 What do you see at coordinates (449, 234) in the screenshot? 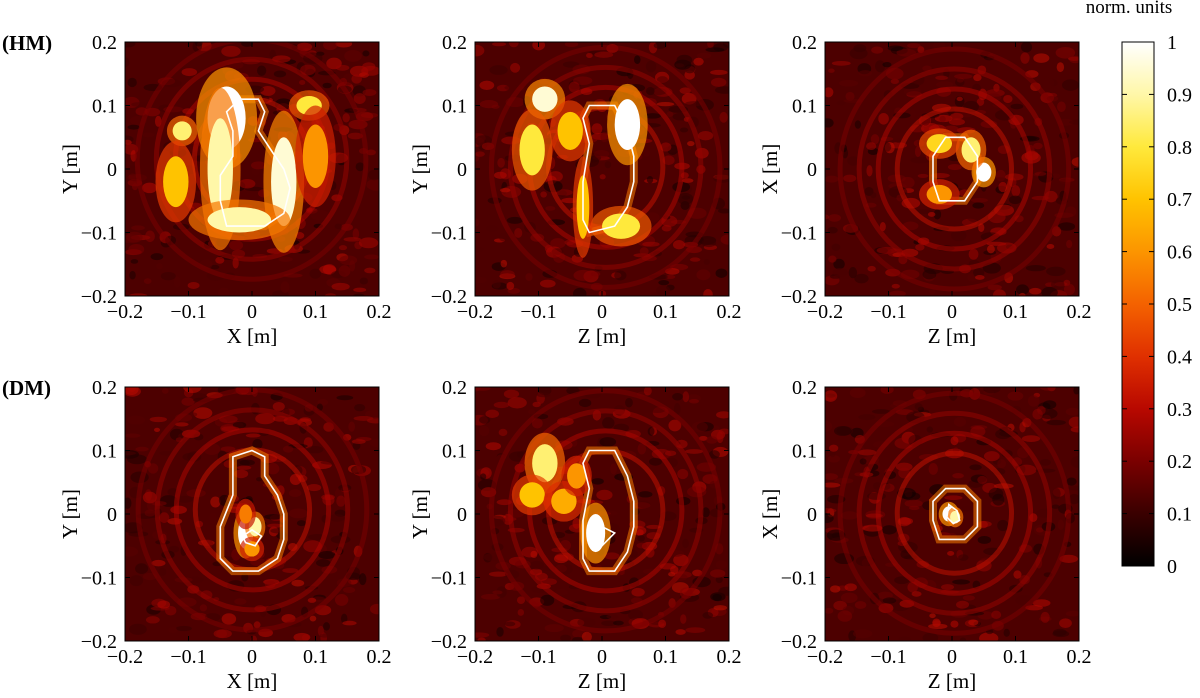
I see `y-tick-label: −0.1` at bounding box center [449, 234].